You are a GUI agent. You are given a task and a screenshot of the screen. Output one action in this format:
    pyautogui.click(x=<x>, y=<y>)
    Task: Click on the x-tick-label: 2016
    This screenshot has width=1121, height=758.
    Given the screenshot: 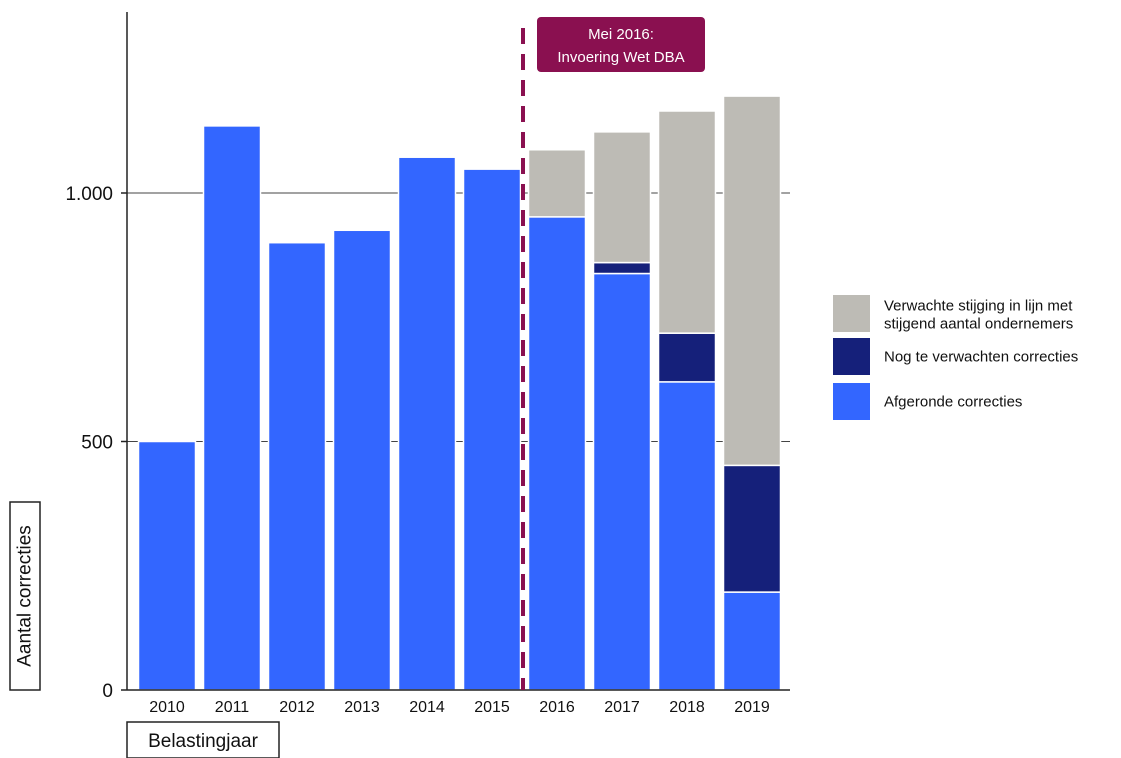 What is the action you would take?
    pyautogui.click(x=557, y=707)
    